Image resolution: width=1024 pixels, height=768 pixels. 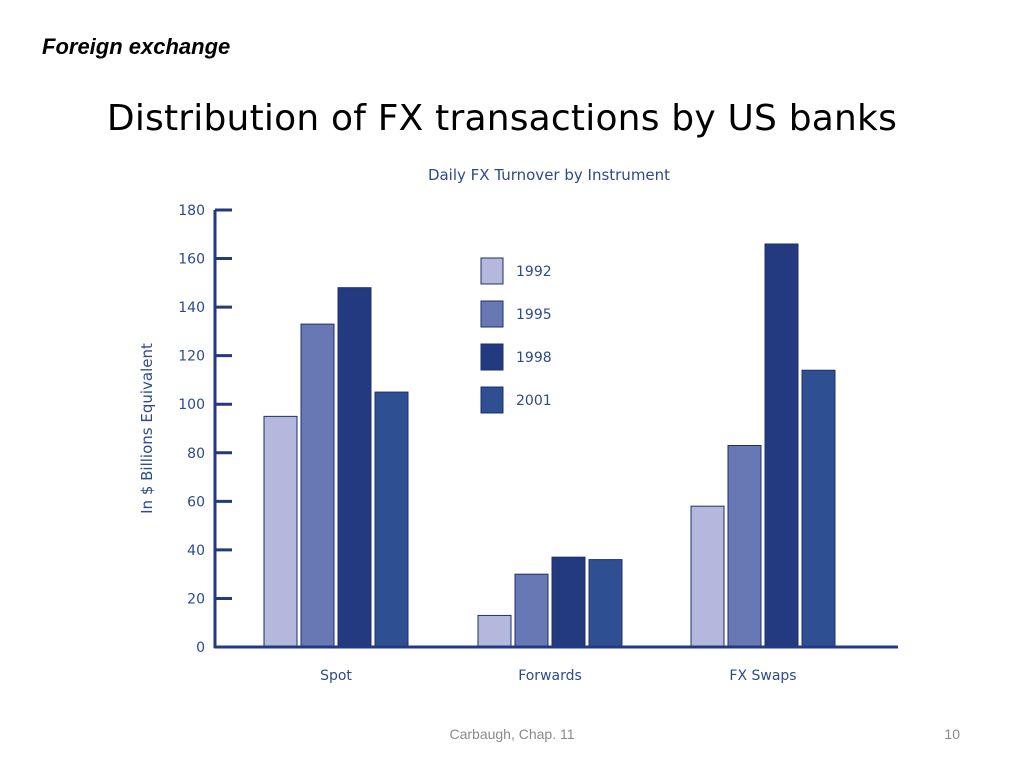 I want to click on legend-swatch-2001, so click(x=492, y=400).